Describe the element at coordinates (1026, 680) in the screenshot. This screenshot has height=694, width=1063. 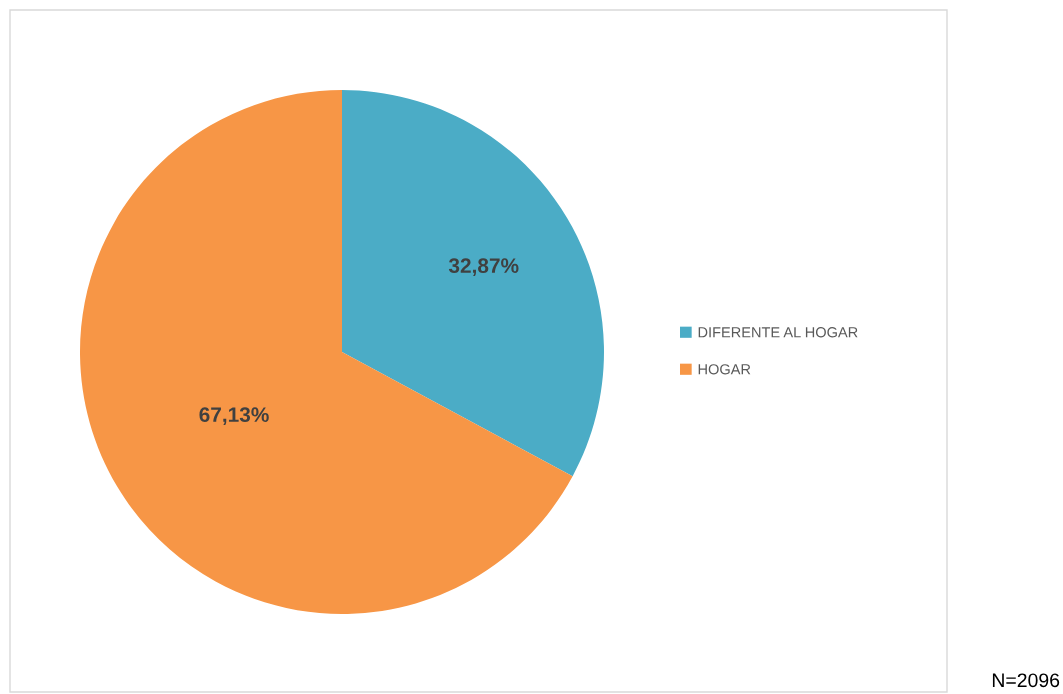
I see `text: N=2096` at that location.